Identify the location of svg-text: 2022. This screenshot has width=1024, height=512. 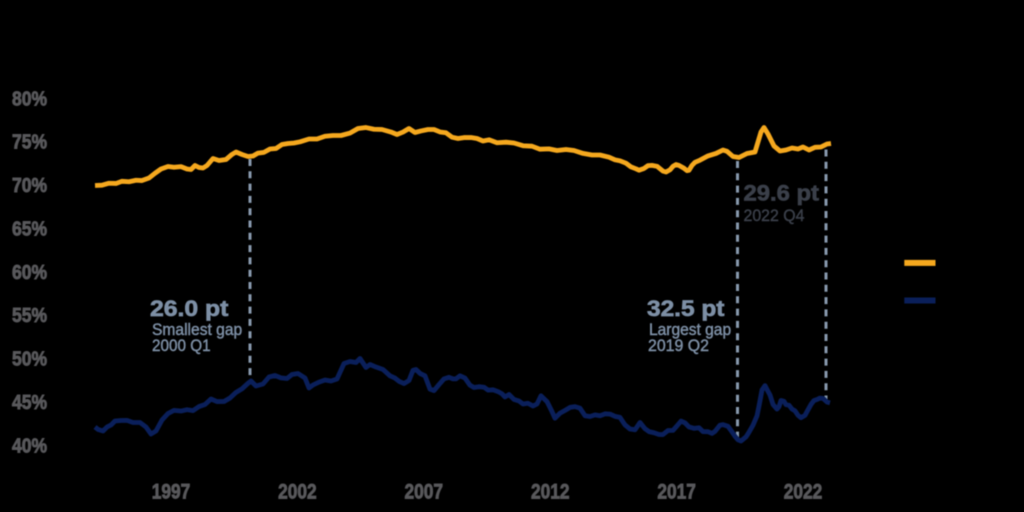
(803, 491).